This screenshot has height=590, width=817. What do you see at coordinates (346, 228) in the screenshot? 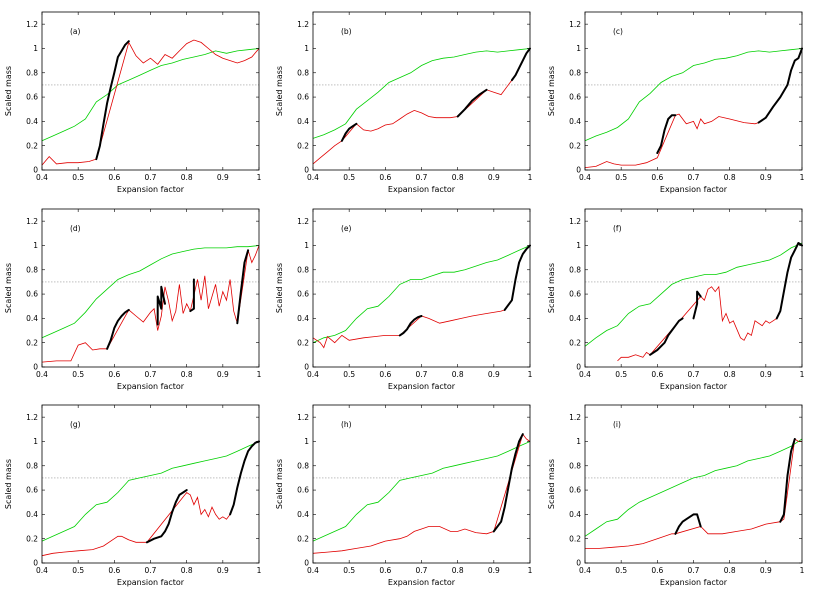
I see `panel-label: (e)` at bounding box center [346, 228].